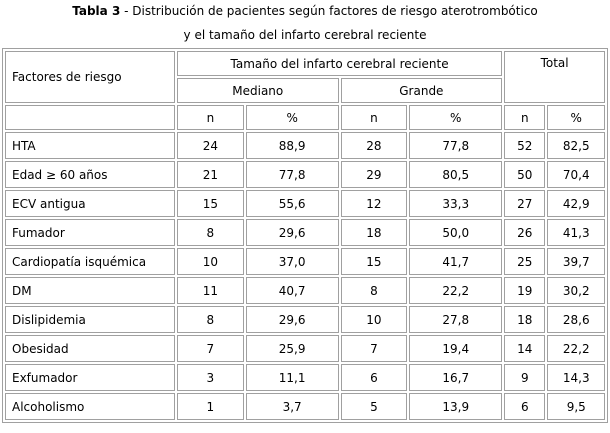  Describe the element at coordinates (374, 261) in the screenshot. I see `grande-n-cell: 15` at that location.